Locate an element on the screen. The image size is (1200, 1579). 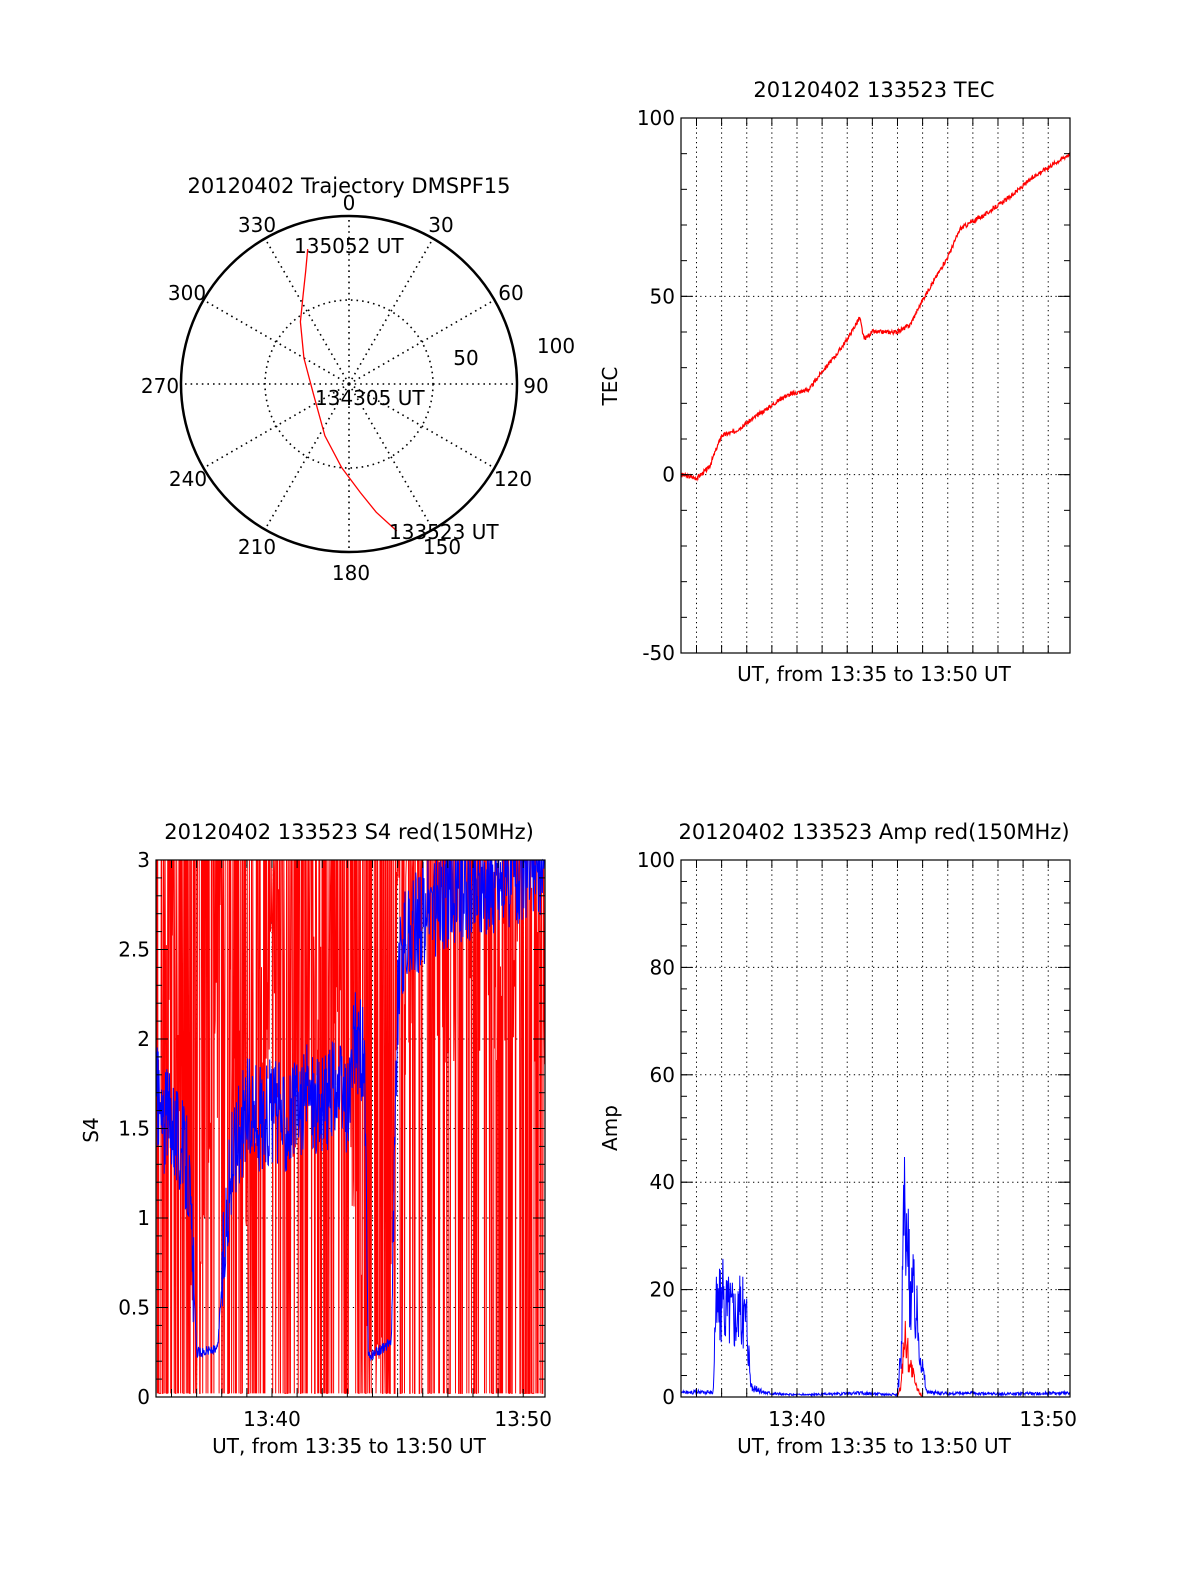
azimuth-label-60: 60 is located at coordinates (510, 293).